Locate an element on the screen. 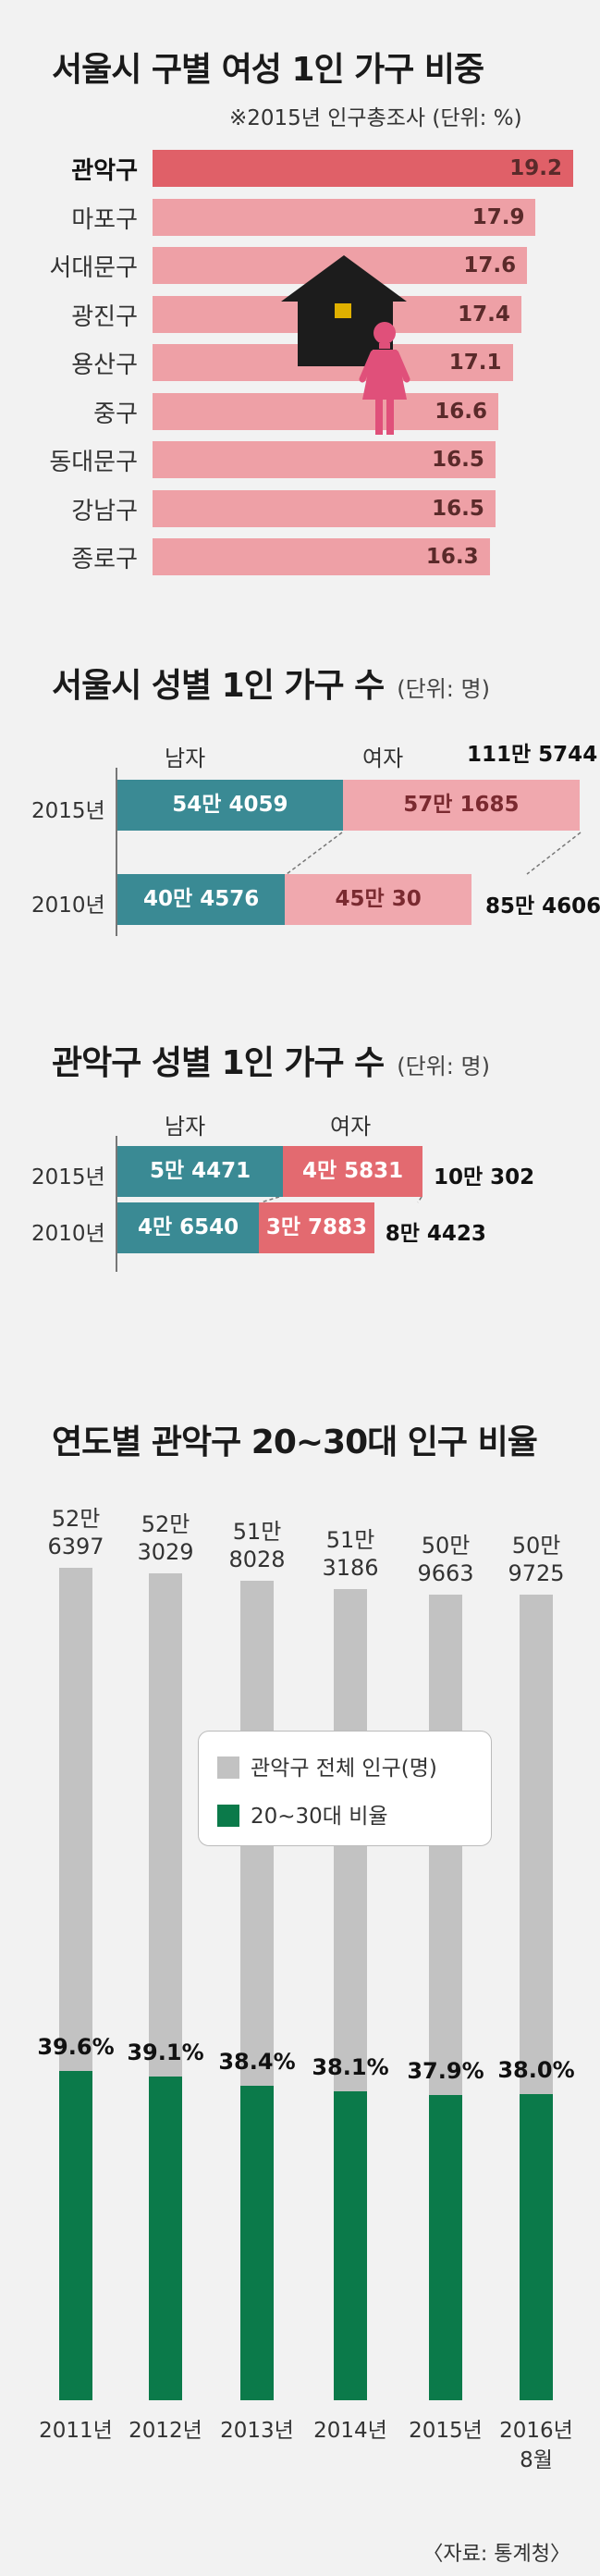 Image resolution: width=600 pixels, height=2576 pixels. source-note: 〈자료: 통계청〉 is located at coordinates (496, 2554).